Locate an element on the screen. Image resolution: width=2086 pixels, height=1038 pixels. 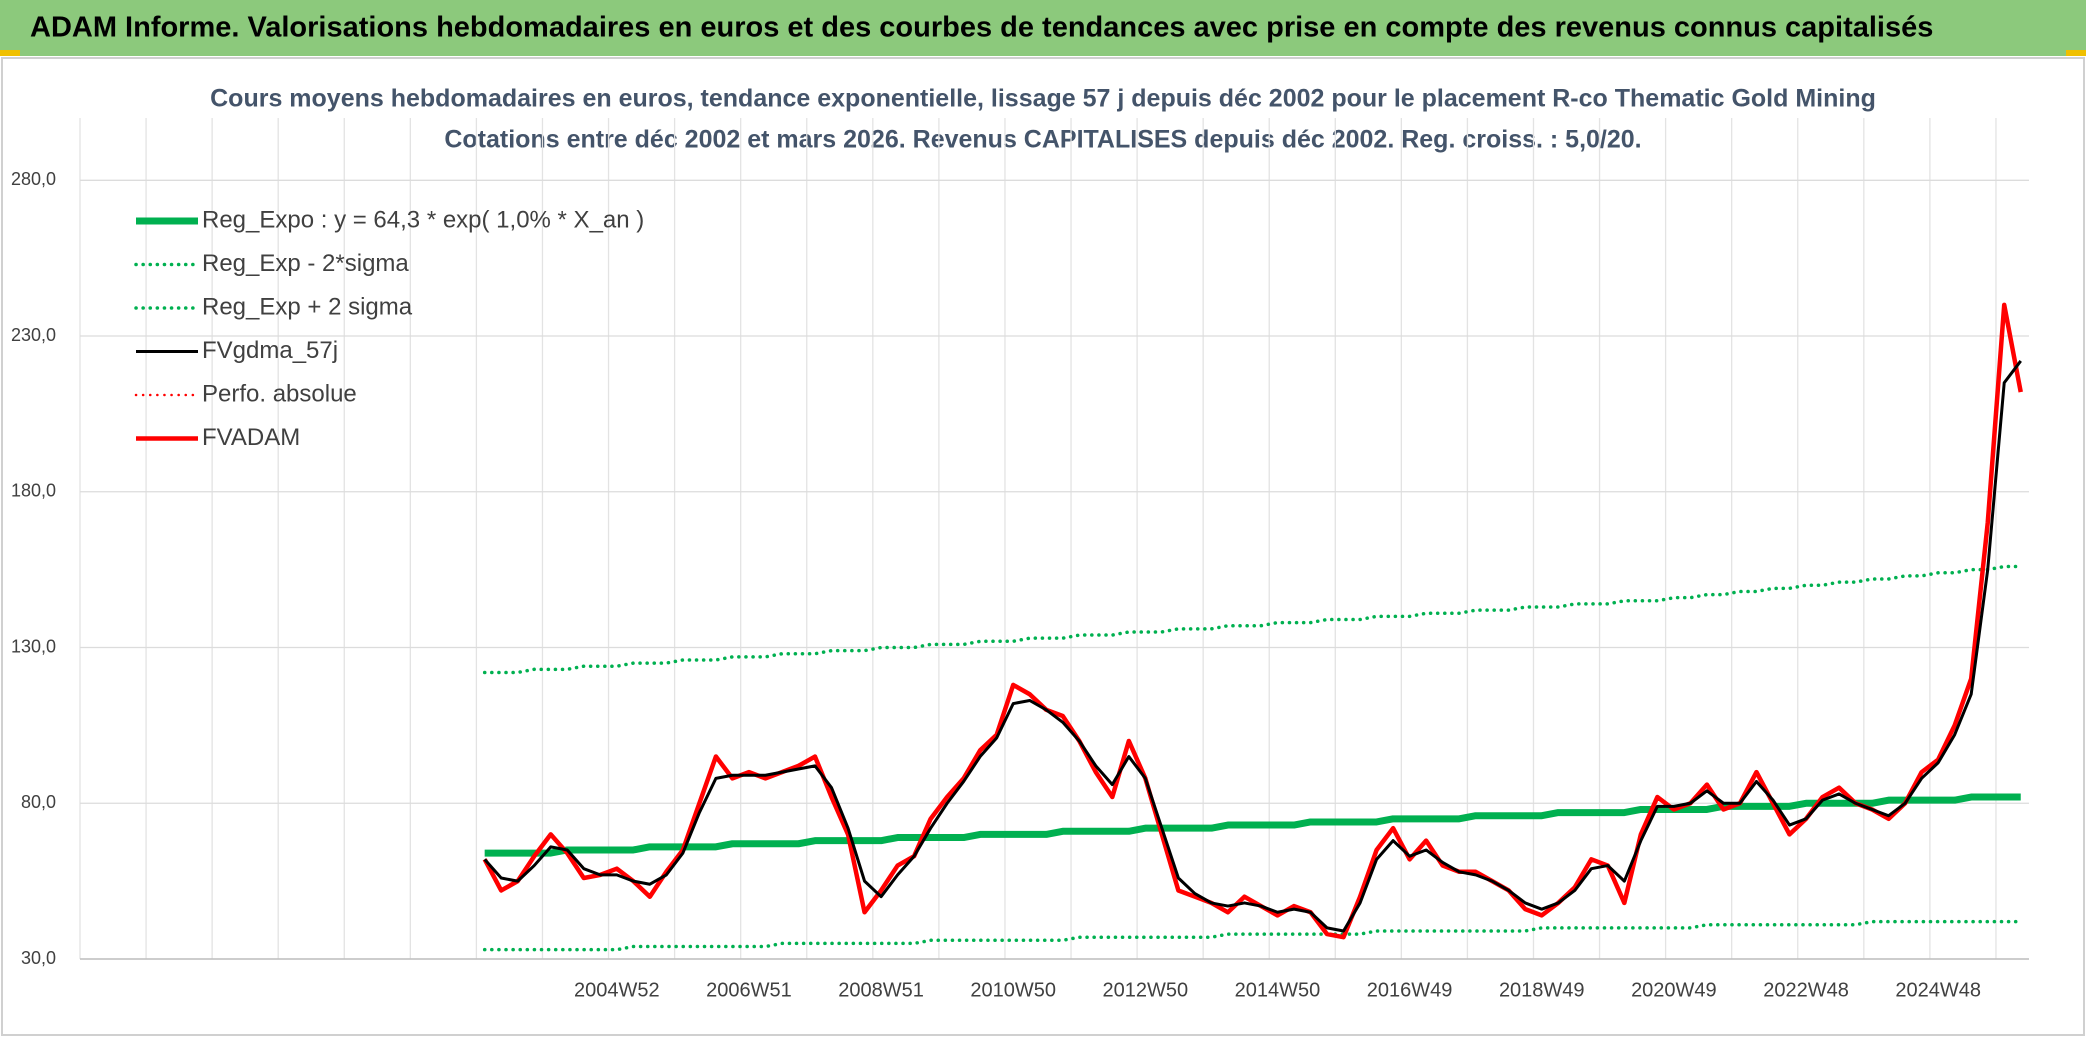
y-tick-label: 280,0 is located at coordinates (33, 179).